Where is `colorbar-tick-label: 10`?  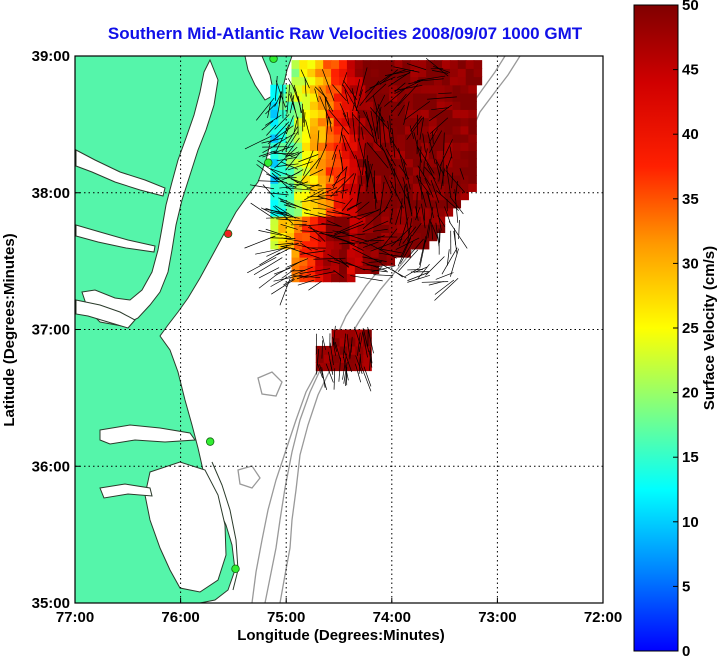 colorbar-tick-label: 10 is located at coordinates (690, 522).